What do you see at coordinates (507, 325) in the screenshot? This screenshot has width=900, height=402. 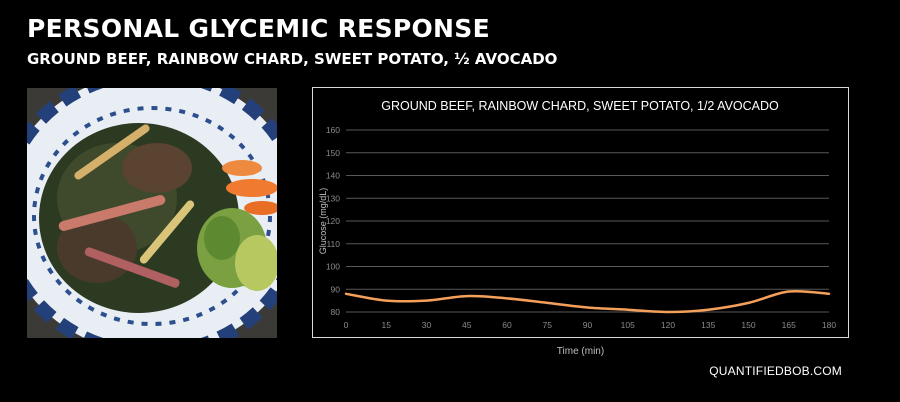 I see `x-tick-label: 60` at bounding box center [507, 325].